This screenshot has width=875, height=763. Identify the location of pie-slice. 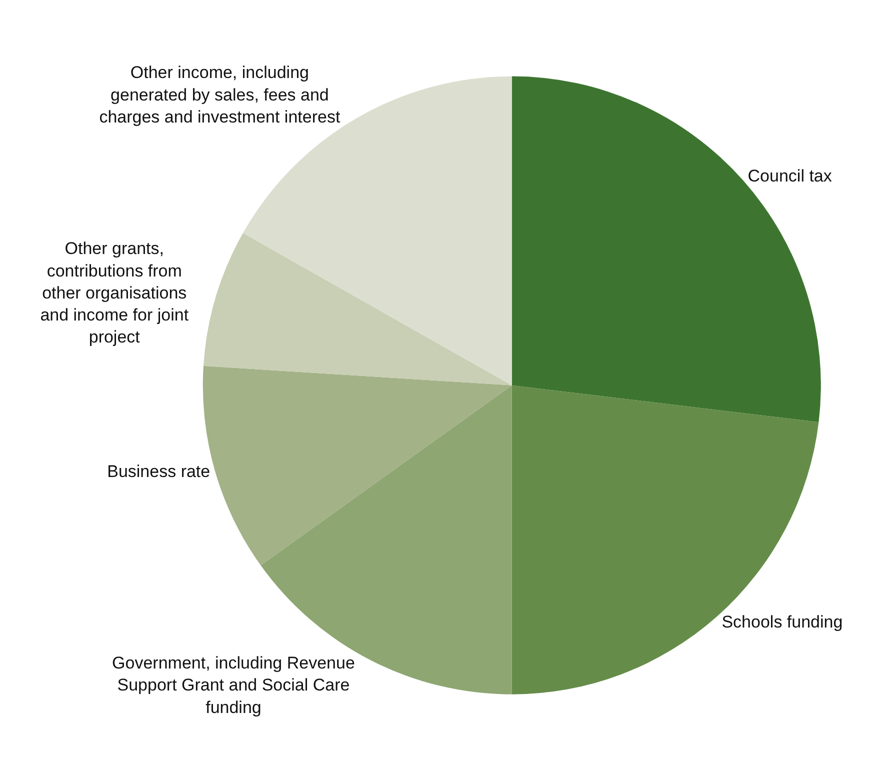
(357, 309).